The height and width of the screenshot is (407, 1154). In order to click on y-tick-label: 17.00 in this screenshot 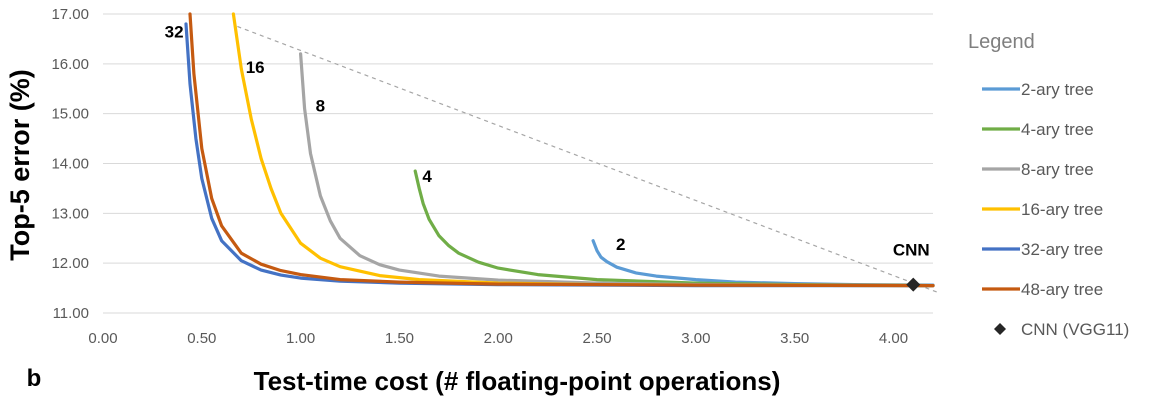, I will do `click(70, 14)`.